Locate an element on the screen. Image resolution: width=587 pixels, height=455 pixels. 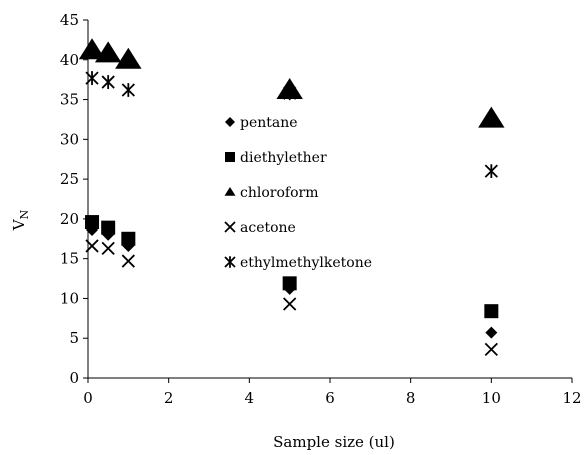
x-axis-title: Sample size (ul) is located at coordinates (334, 442).